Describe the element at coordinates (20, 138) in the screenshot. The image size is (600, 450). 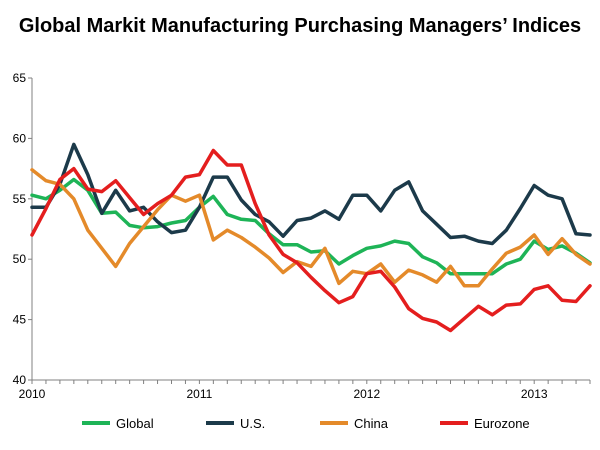
I see `y-tick-label-60: 60` at that location.